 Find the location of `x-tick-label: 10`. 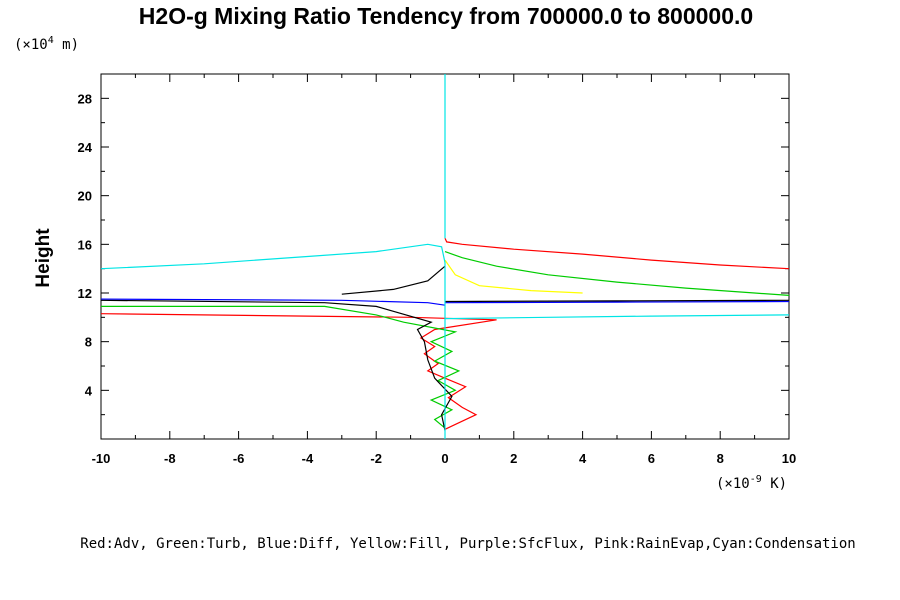

x-tick-label: 10 is located at coordinates (789, 458).